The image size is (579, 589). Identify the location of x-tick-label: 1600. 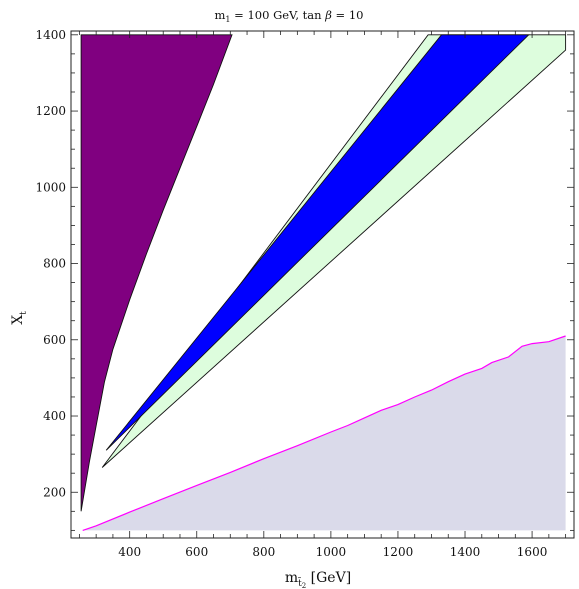
(532, 552).